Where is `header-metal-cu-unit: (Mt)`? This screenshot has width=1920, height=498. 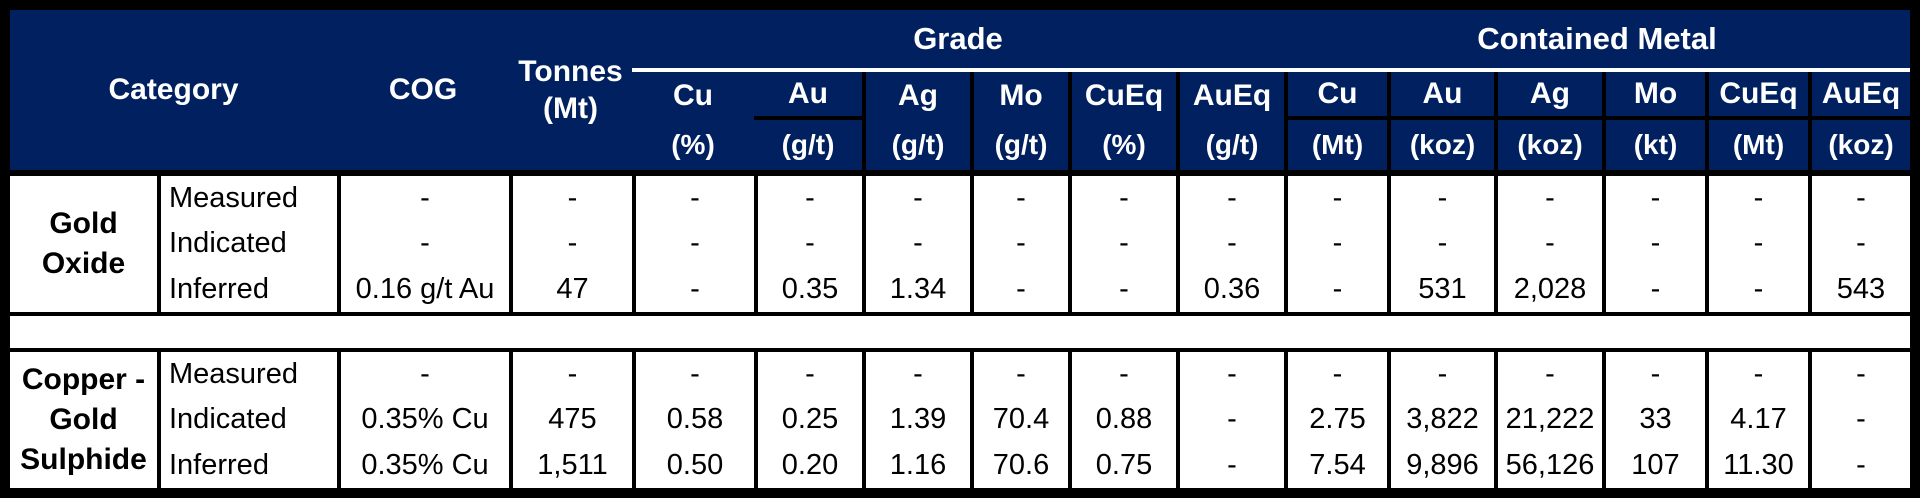
header-metal-cu-unit: (Mt) is located at coordinates (1335, 145).